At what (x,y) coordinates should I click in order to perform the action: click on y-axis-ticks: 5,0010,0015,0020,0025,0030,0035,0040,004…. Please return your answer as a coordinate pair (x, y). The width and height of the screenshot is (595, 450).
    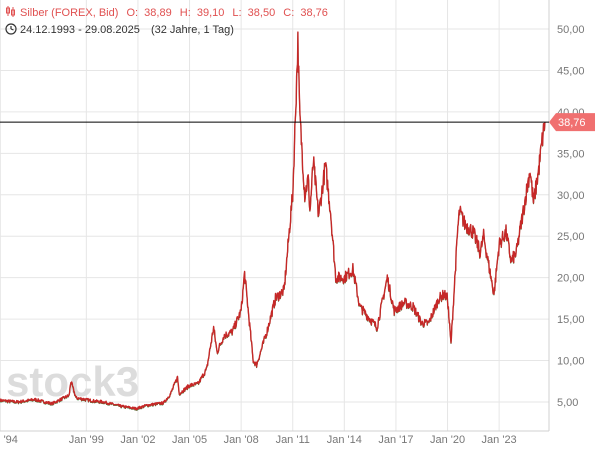
    Looking at the image, I should click on (571, 216).